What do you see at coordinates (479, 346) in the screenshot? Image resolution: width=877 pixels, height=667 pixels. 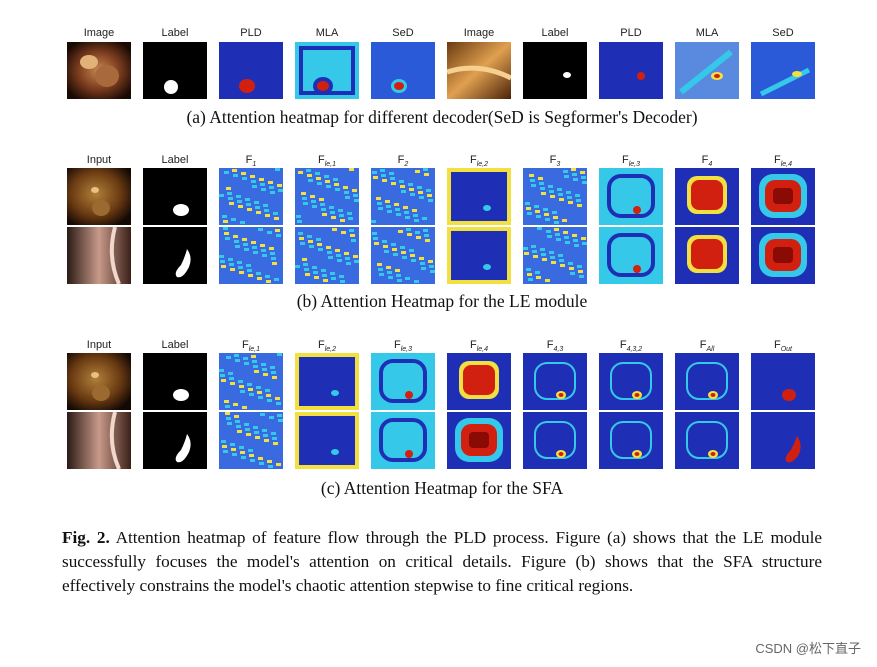 I see `panel-c-header: Fle,4` at bounding box center [479, 346].